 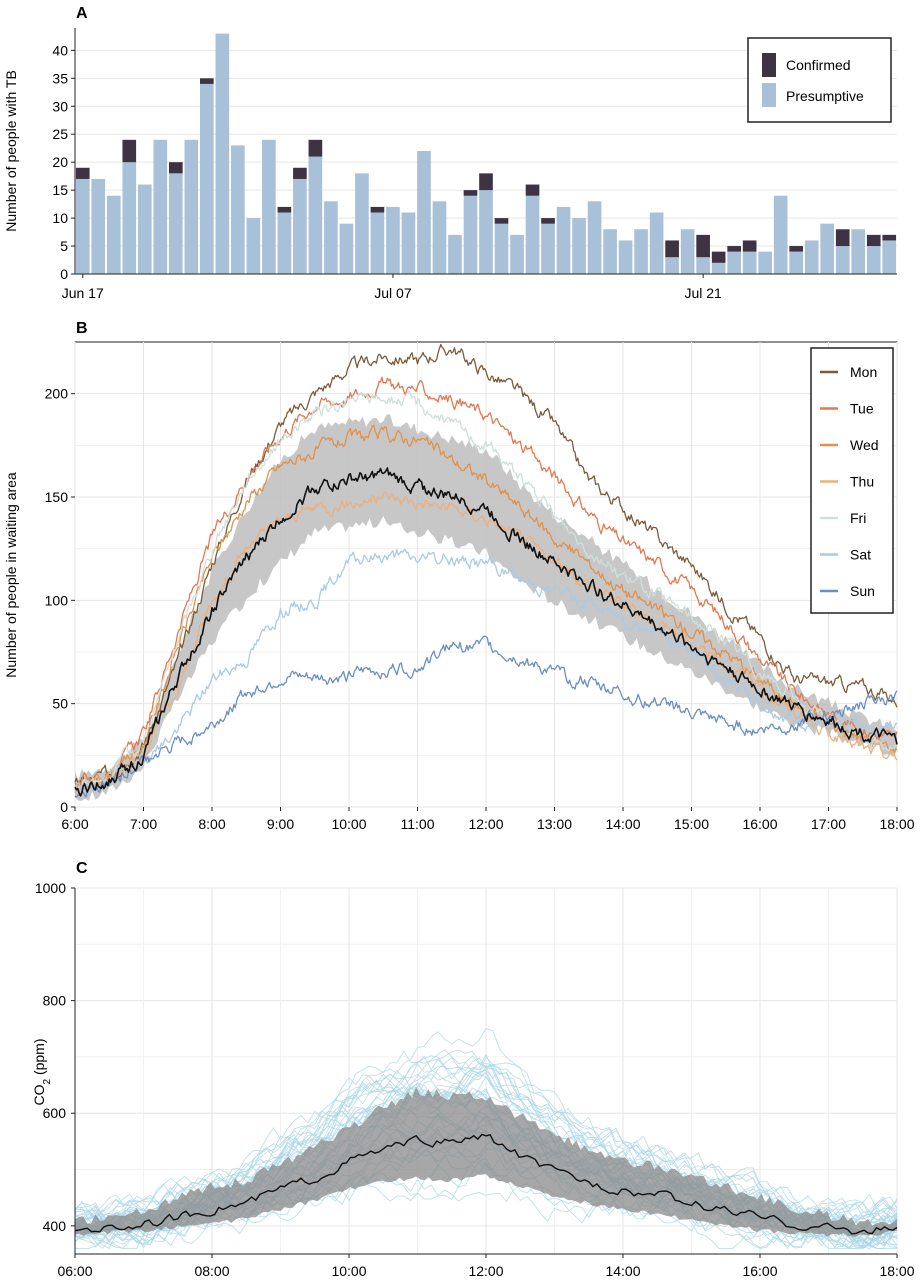 I want to click on panel-c-x-tick-label: 14:00, so click(x=622, y=1271).